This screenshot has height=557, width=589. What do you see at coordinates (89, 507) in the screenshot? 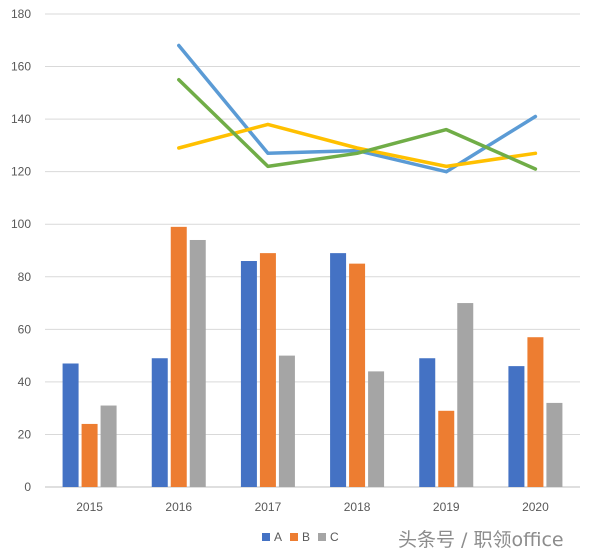
I see `x-tick-label: 2015` at bounding box center [89, 507].